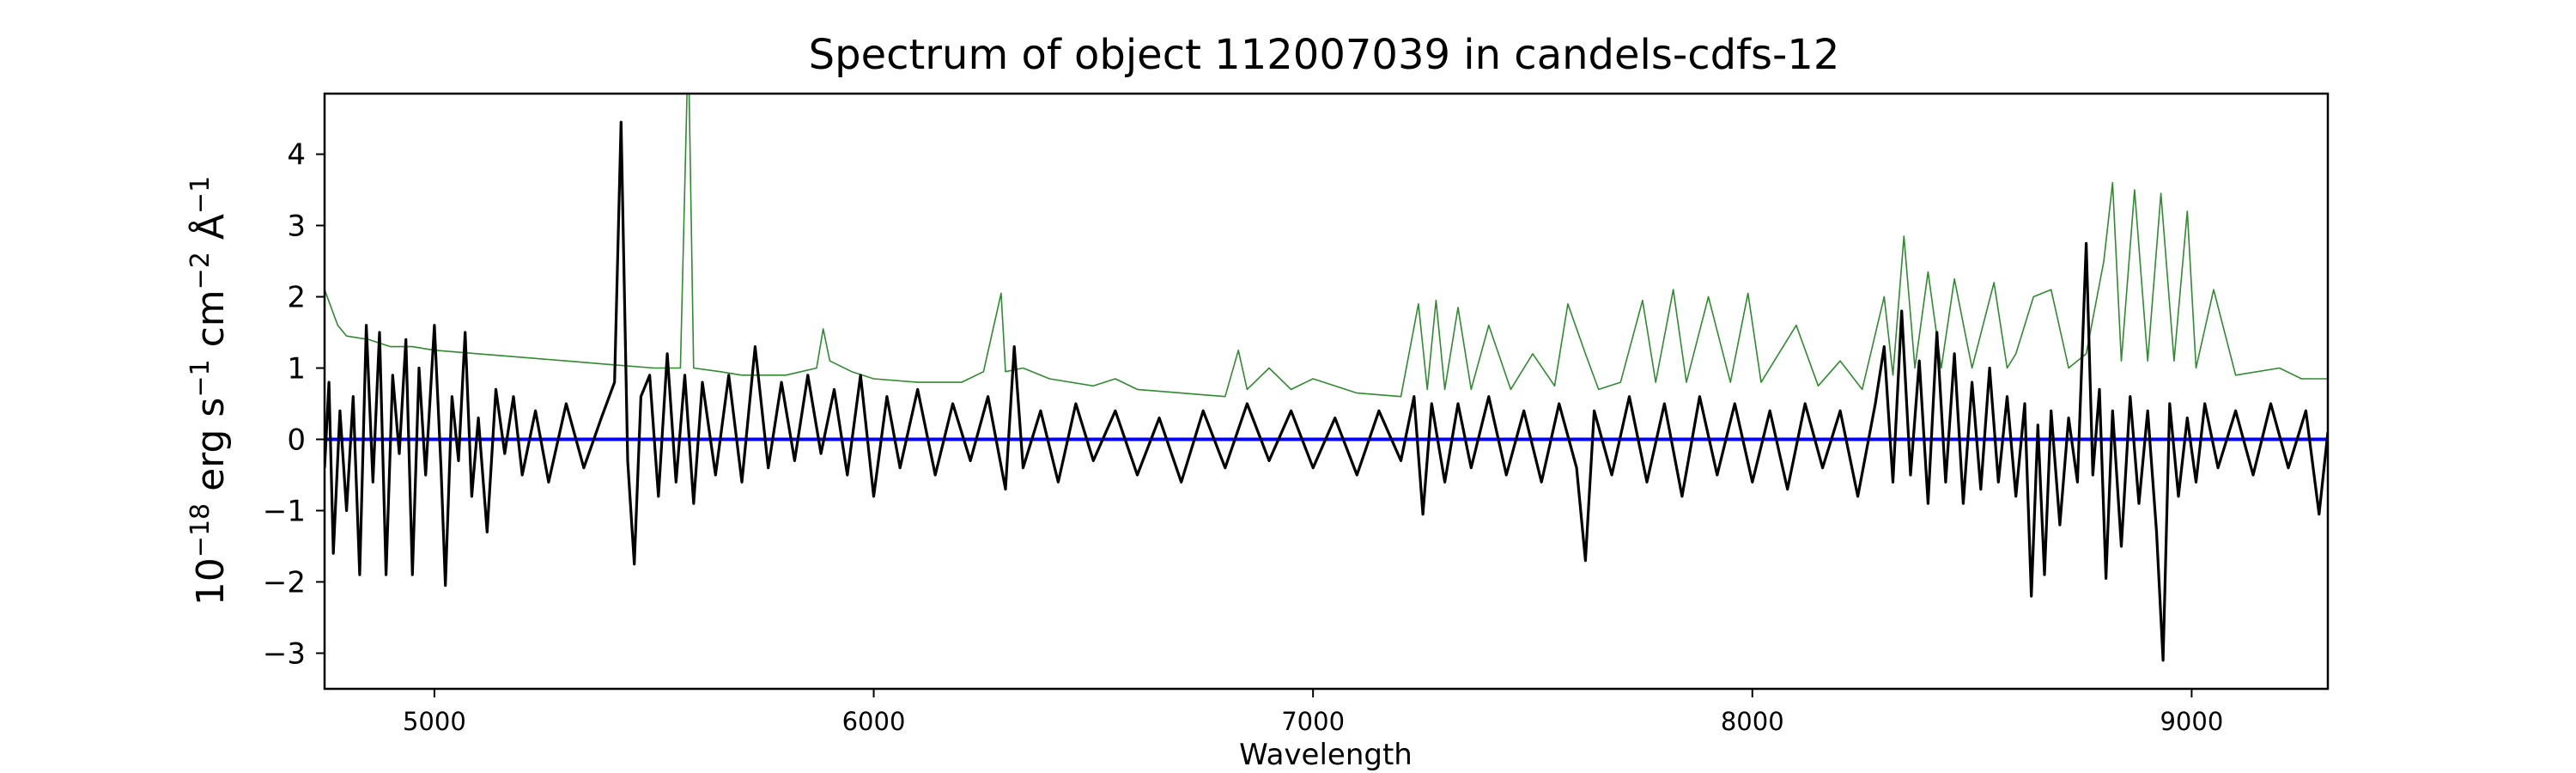  Describe the element at coordinates (284, 654) in the screenshot. I see `y-tick-label: −3` at that location.